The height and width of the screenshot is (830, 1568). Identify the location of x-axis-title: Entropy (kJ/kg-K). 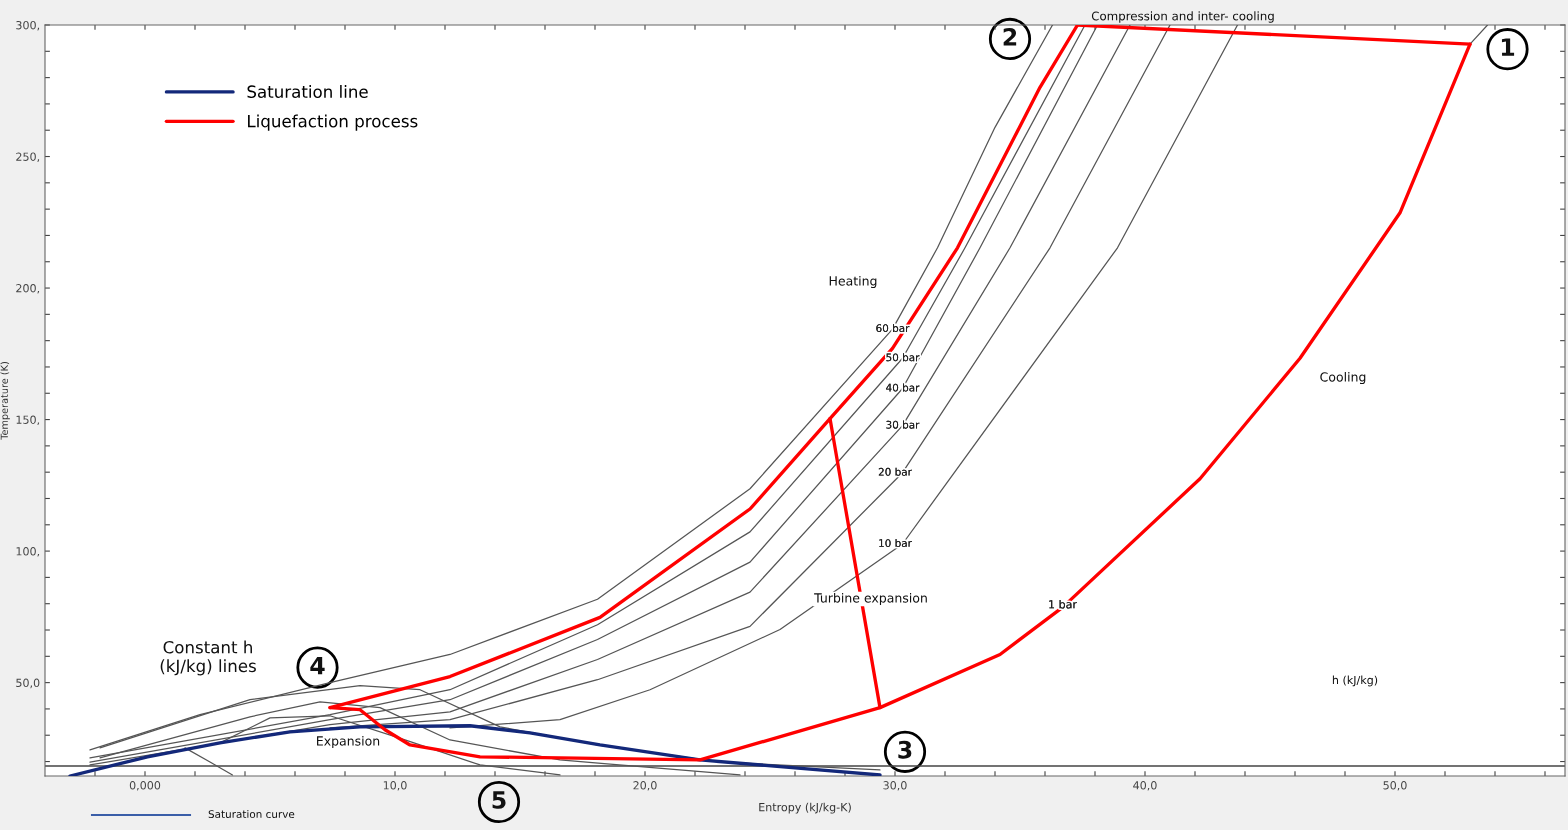
(805, 808).